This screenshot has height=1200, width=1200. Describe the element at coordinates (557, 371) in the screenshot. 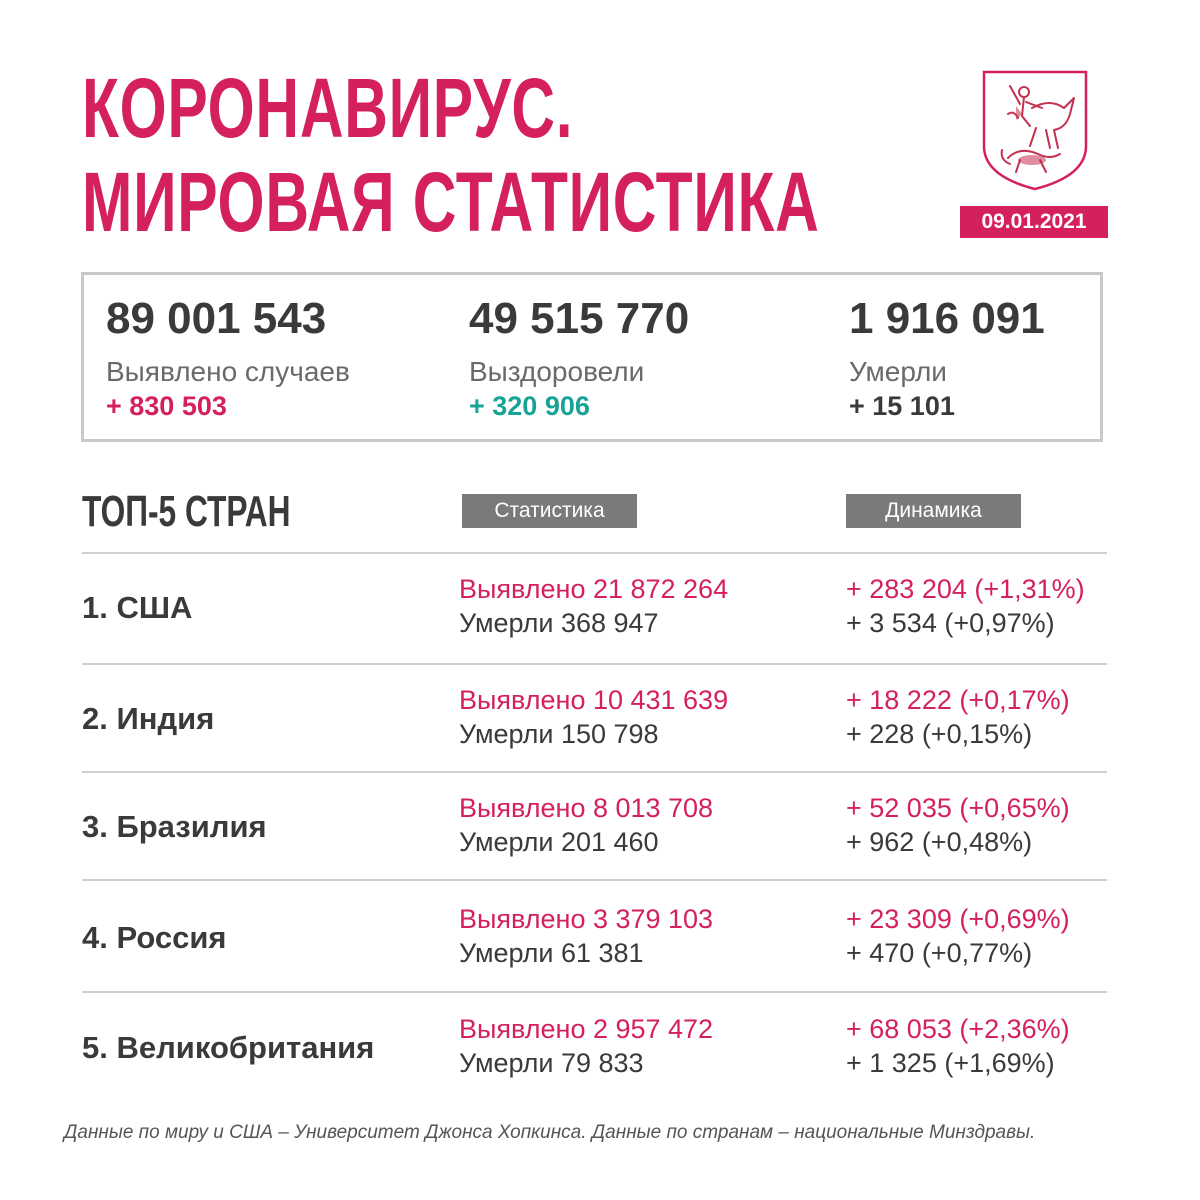

I see `total-recovered-label: Выздоровели` at that location.